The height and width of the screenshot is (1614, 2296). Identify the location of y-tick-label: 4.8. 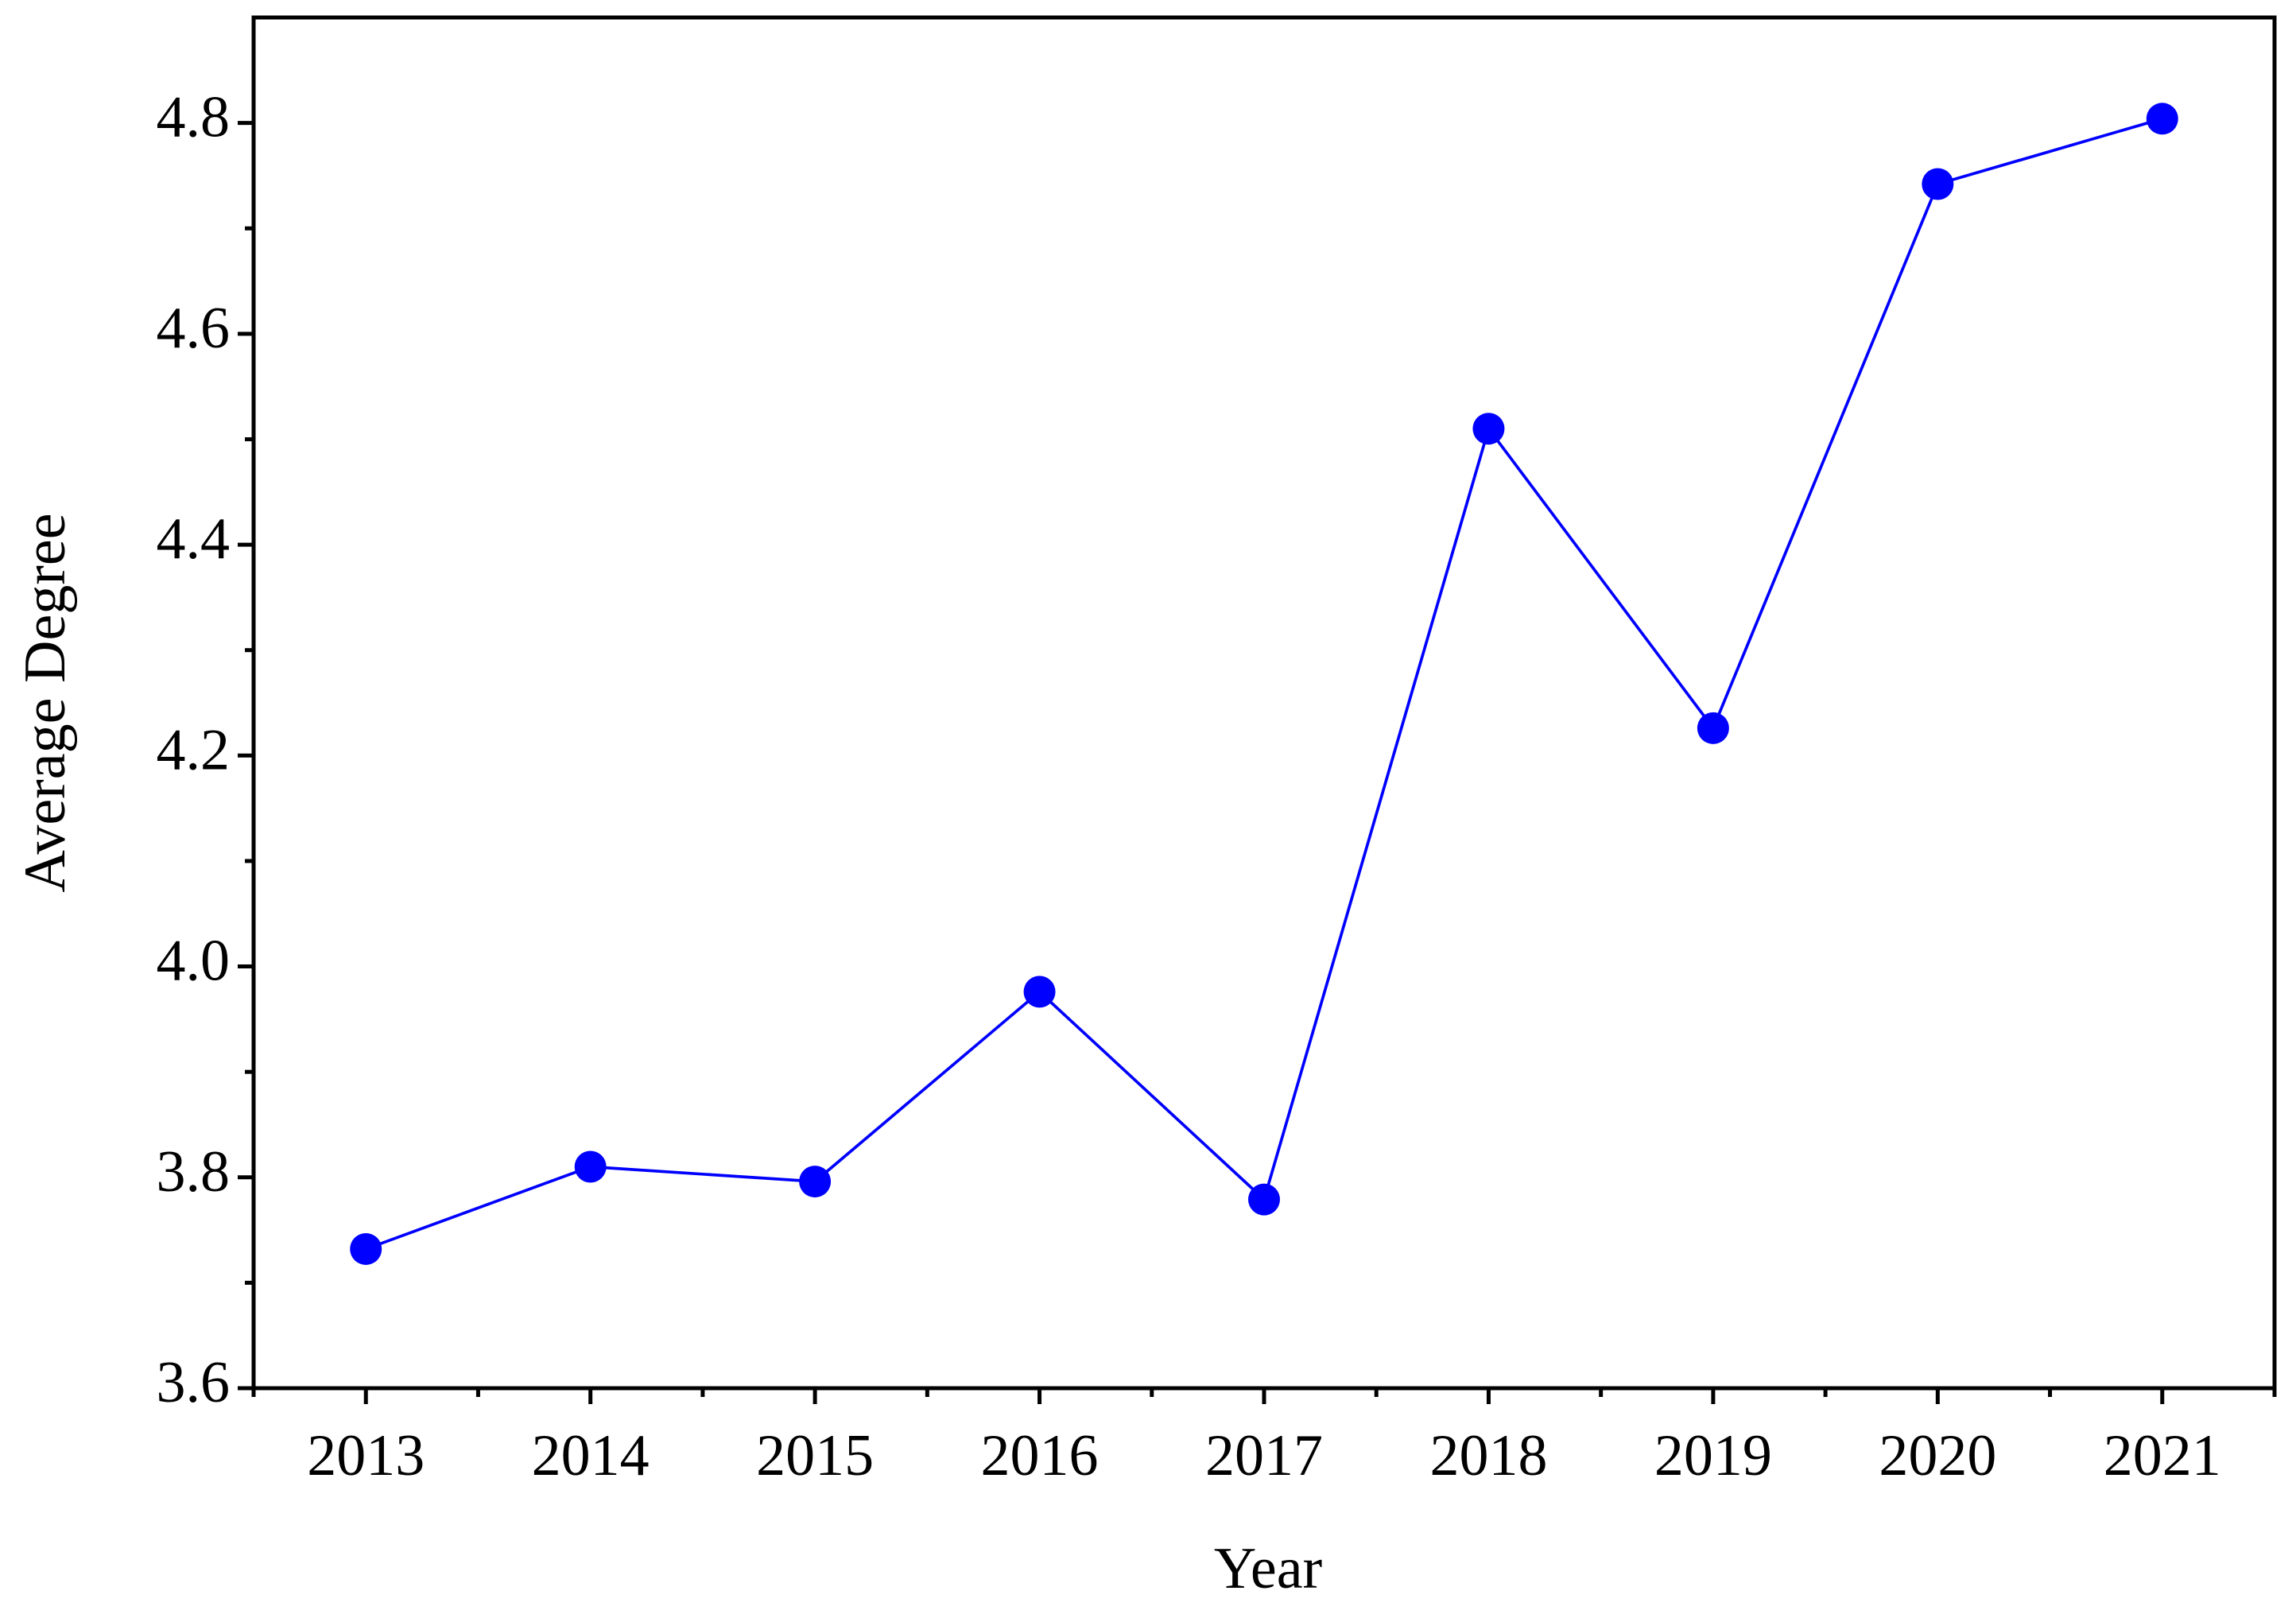
(194, 118).